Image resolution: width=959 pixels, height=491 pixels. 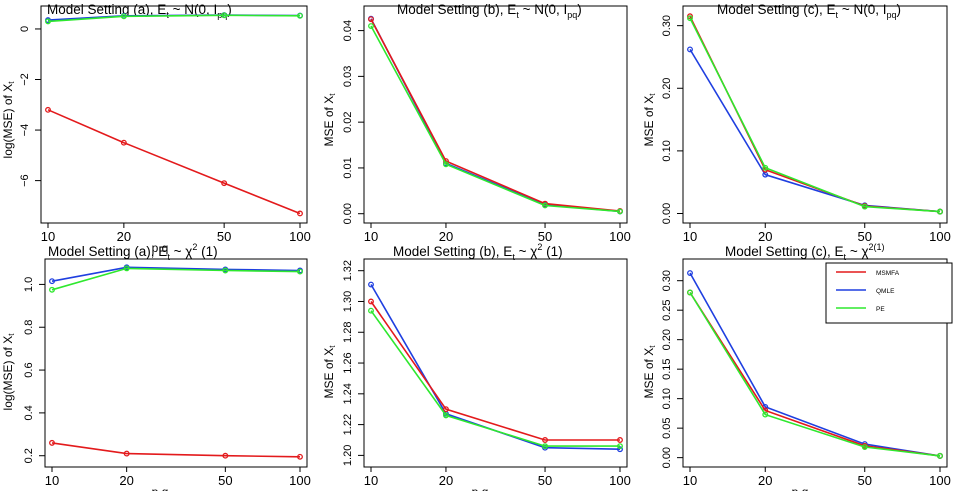 What do you see at coordinates (348, 270) in the screenshot?
I see `y-tick-label: 1.32` at bounding box center [348, 270].